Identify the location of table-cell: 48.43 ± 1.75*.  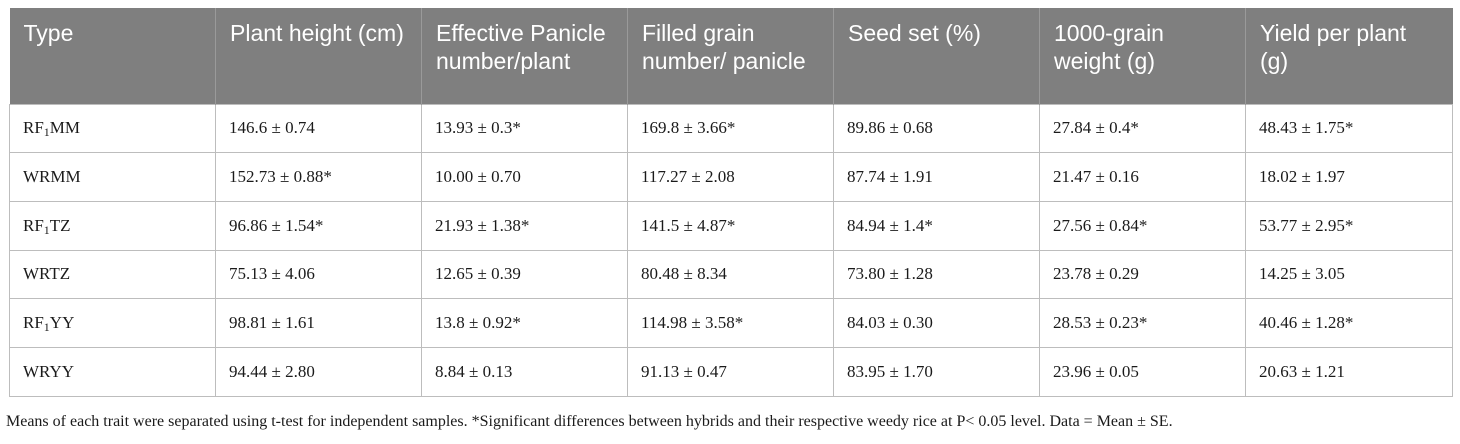
(1349, 128).